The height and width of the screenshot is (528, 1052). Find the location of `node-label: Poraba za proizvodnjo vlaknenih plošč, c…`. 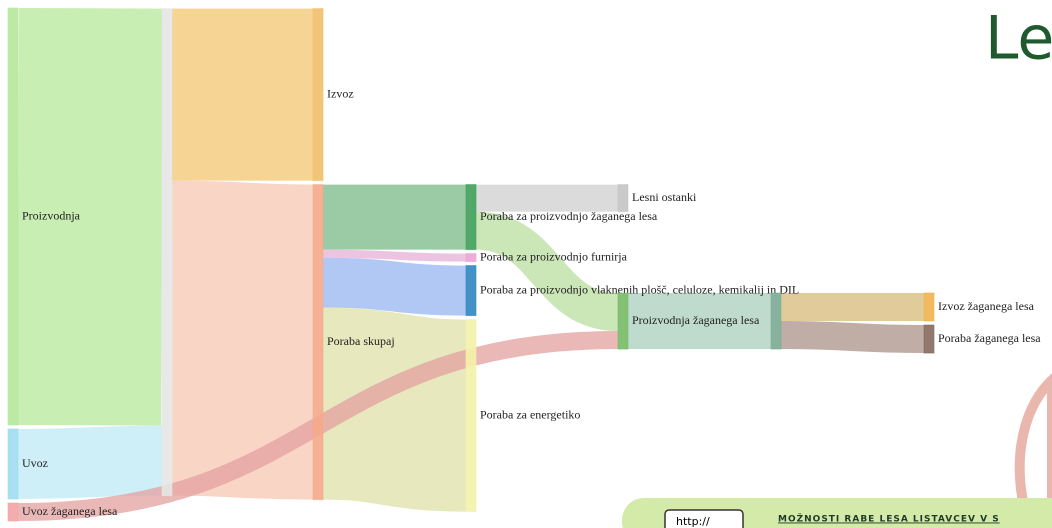

node-label: Poraba za proizvodnjo vlaknenih plošč, c… is located at coordinates (639, 289).